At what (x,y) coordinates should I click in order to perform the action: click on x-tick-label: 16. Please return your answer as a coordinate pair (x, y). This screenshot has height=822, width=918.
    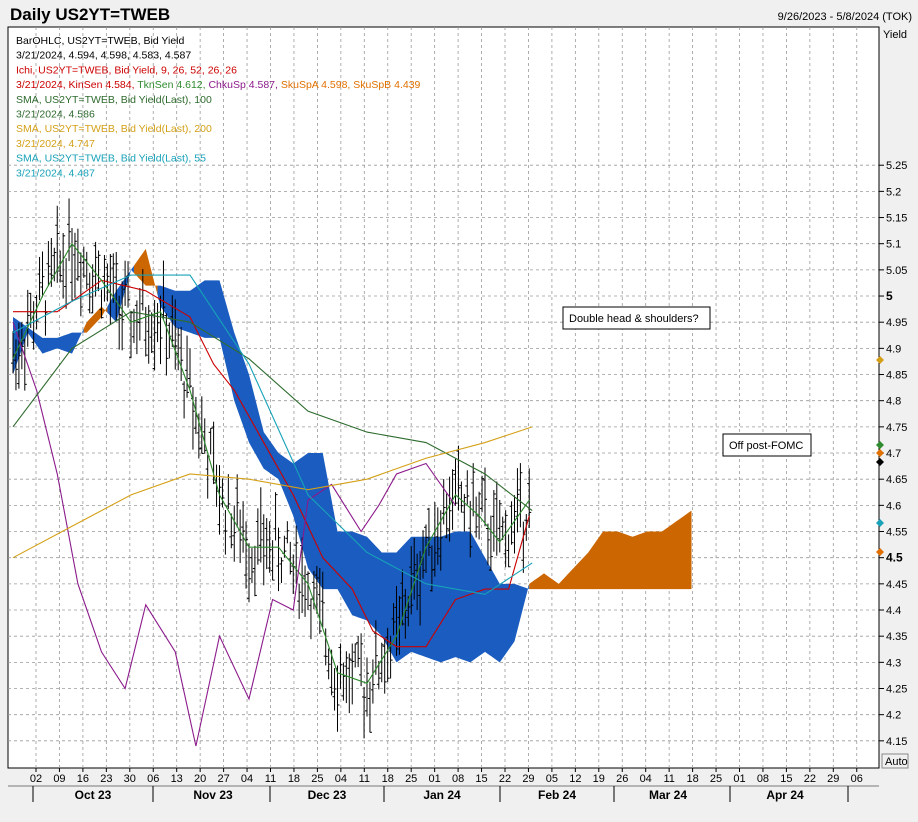
    Looking at the image, I should click on (83, 779).